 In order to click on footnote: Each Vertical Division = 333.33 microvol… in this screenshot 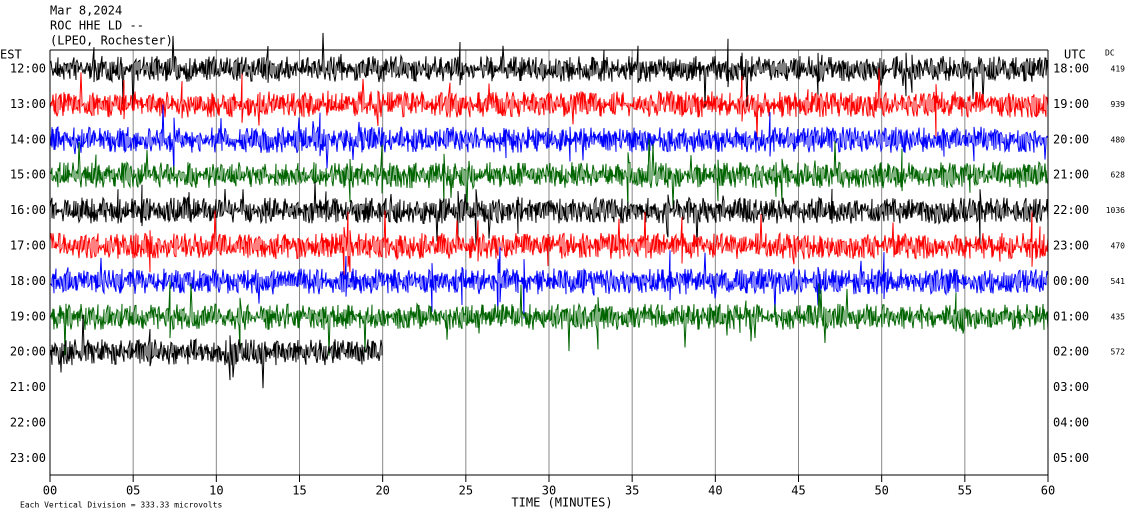, I will do `click(121, 505)`.